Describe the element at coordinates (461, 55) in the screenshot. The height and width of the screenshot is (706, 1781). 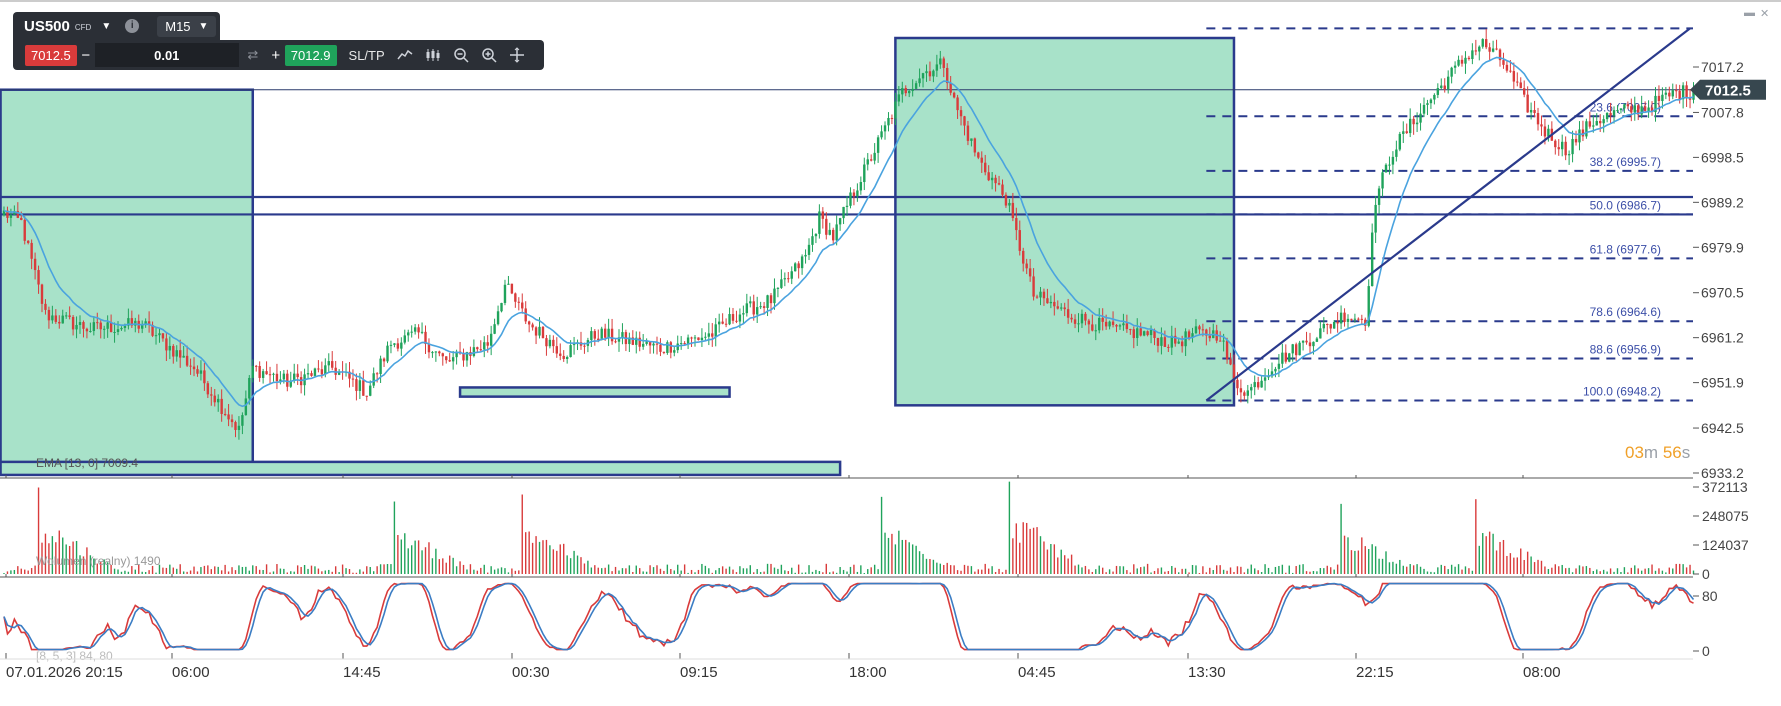
I see `zoom-out-icon` at that location.